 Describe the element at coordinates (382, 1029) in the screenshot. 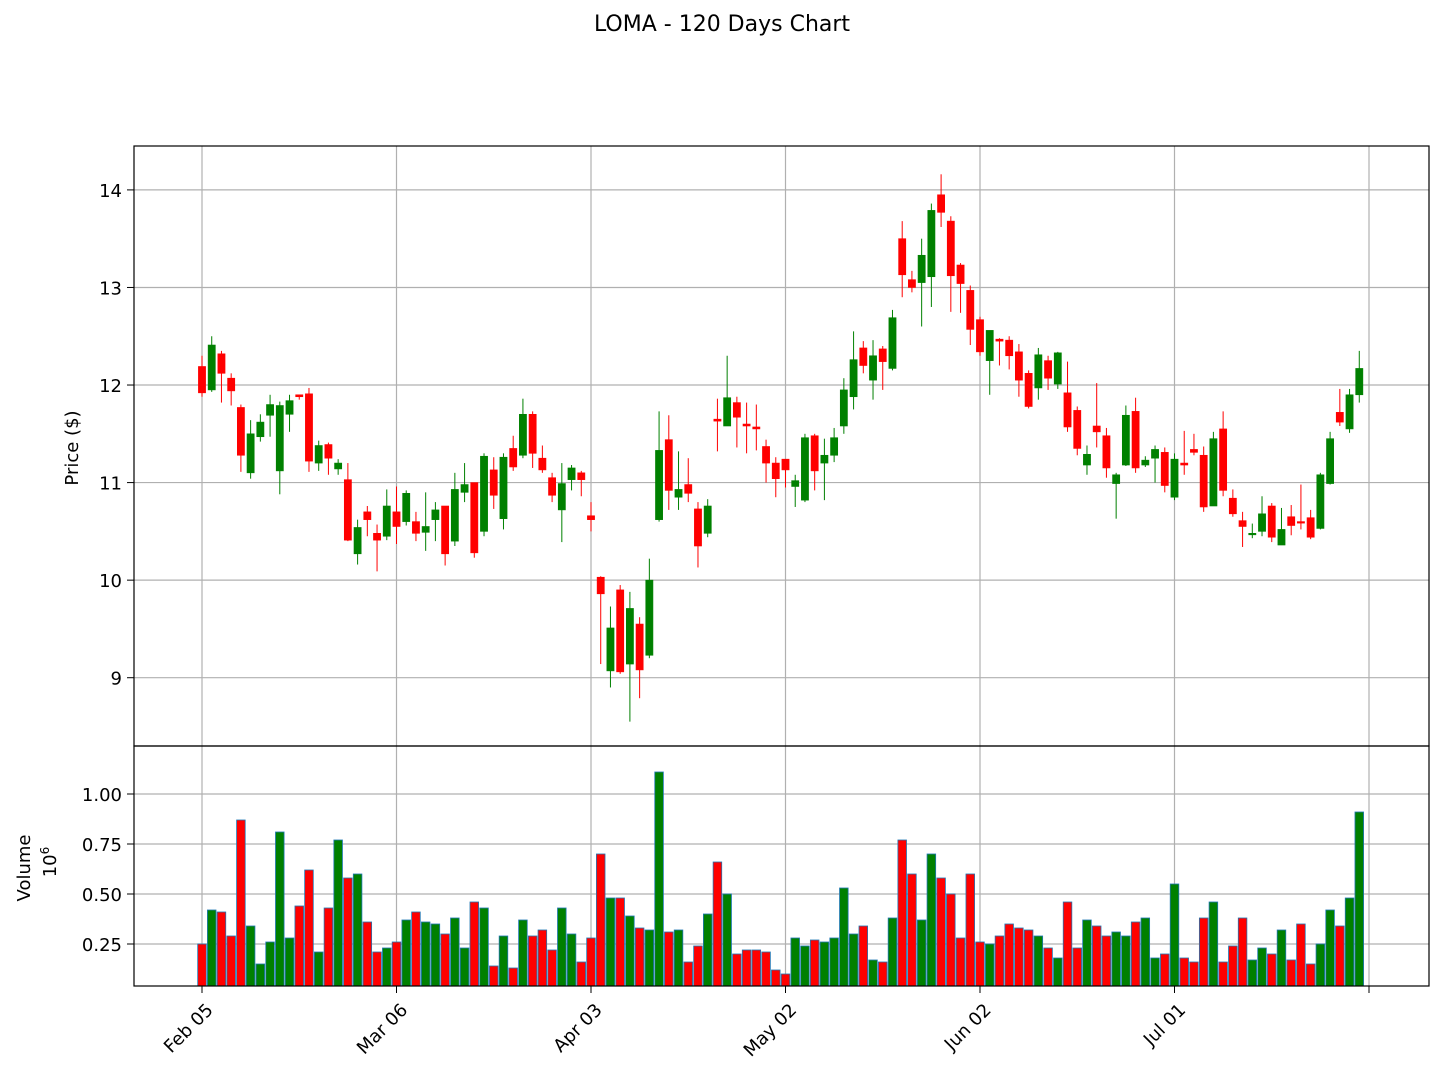

I see `x-tick-label: Mar 06` at that location.